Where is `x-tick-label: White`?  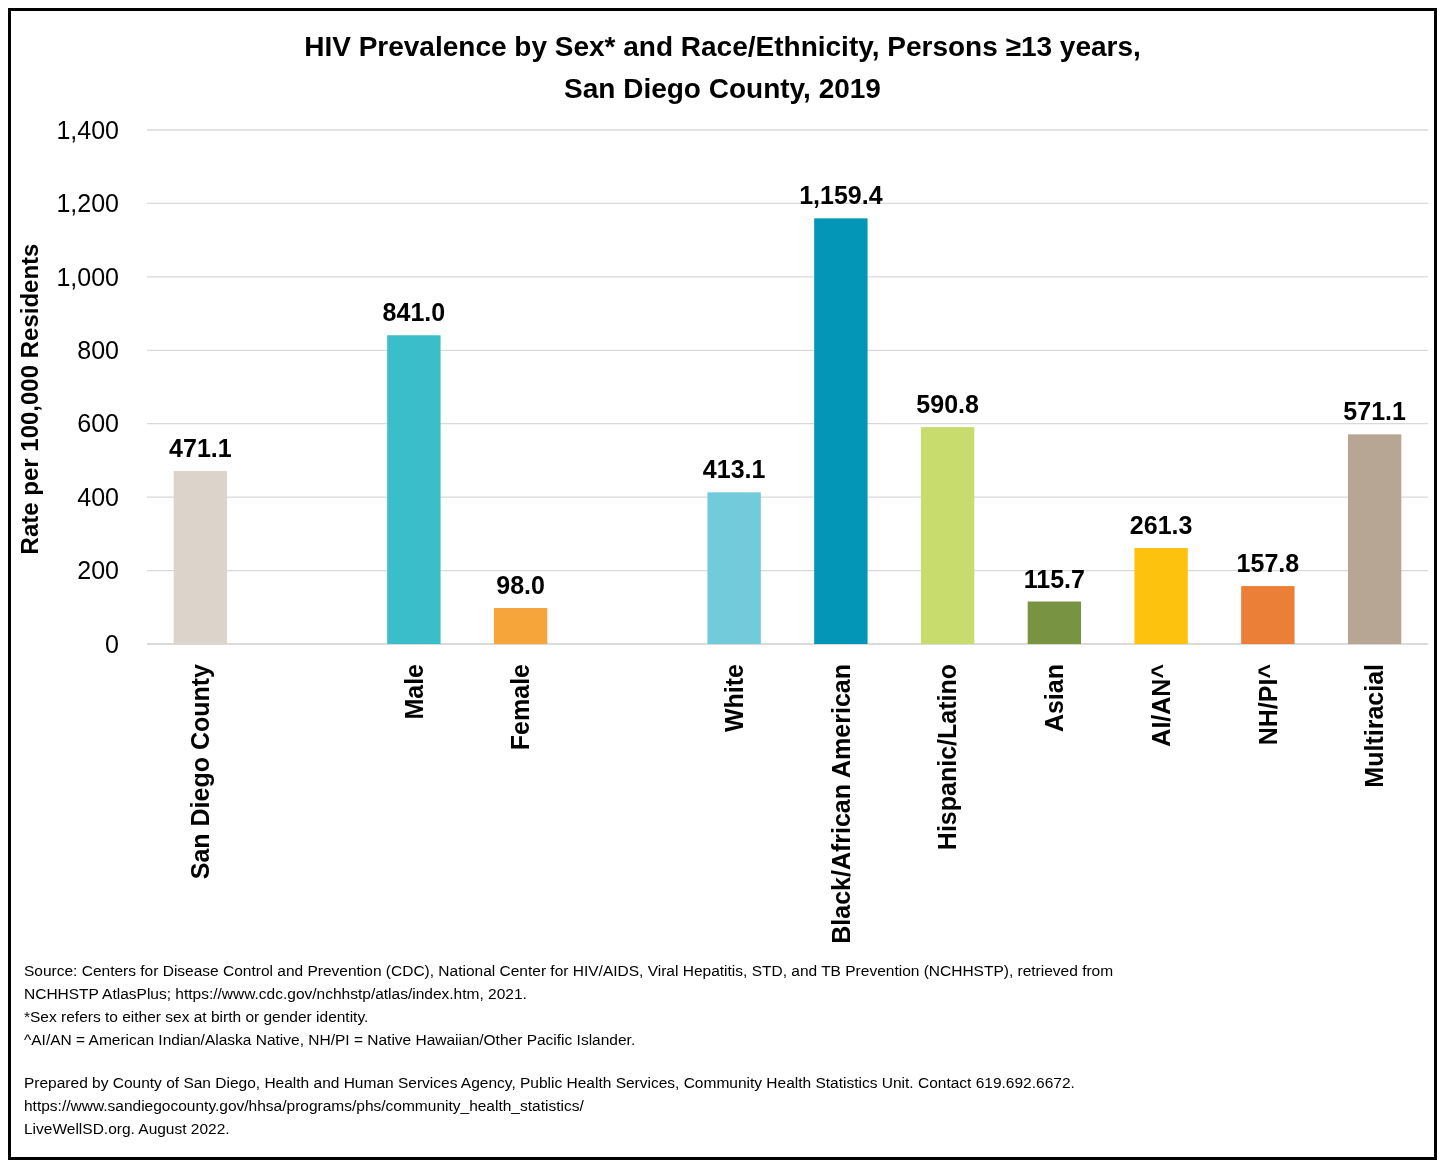 x-tick-label: White is located at coordinates (733, 698).